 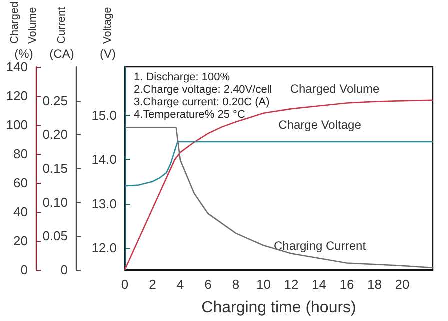 What do you see at coordinates (279, 164) in the screenshot?
I see `line-series` at bounding box center [279, 164].